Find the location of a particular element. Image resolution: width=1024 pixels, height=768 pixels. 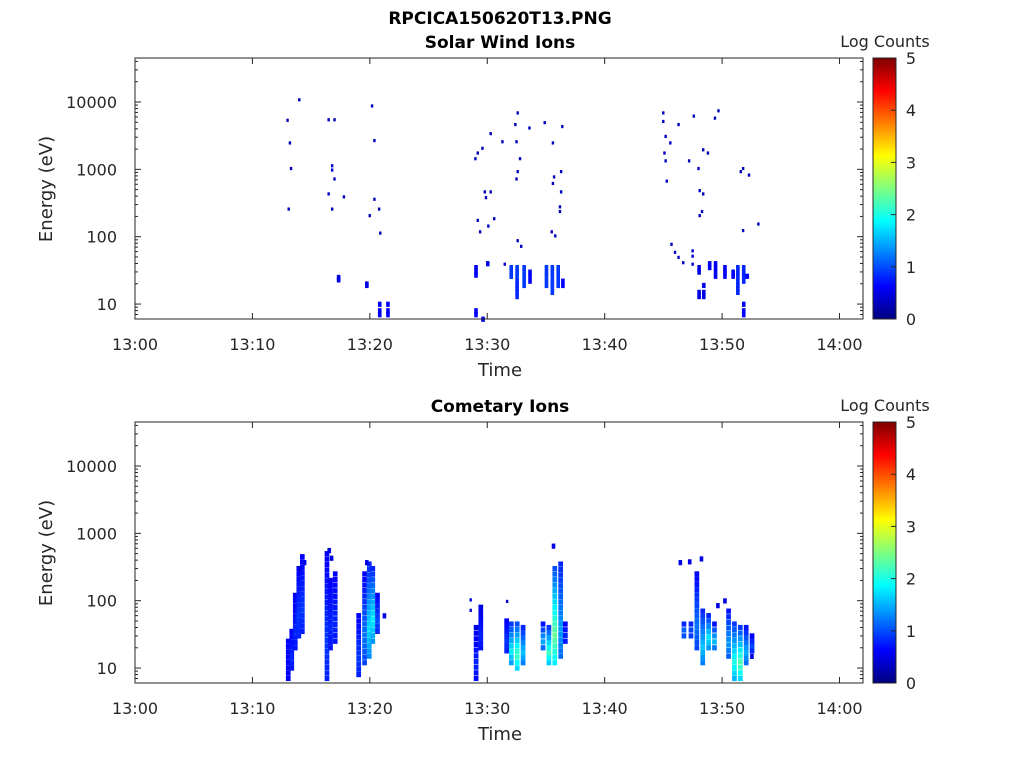

colorbar is located at coordinates (884, 552).